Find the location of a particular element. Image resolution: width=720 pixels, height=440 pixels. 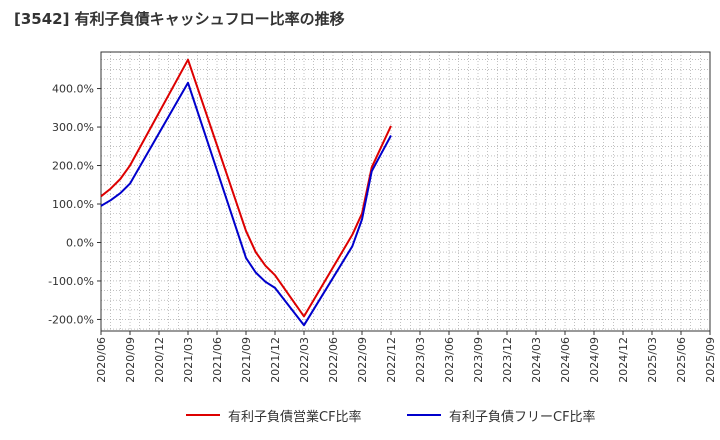

y-tick-label: -100.0% is located at coordinates (71, 281).